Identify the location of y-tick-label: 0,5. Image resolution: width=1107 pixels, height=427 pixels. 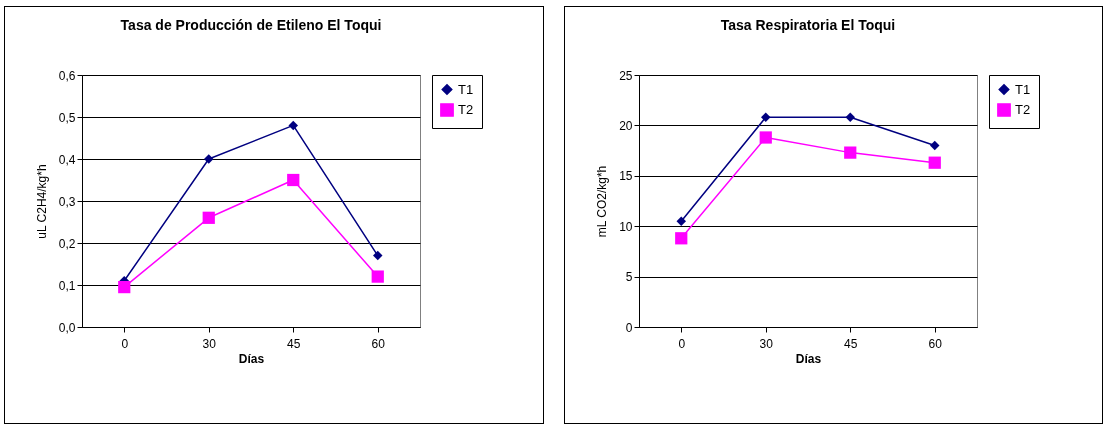
(67, 117).